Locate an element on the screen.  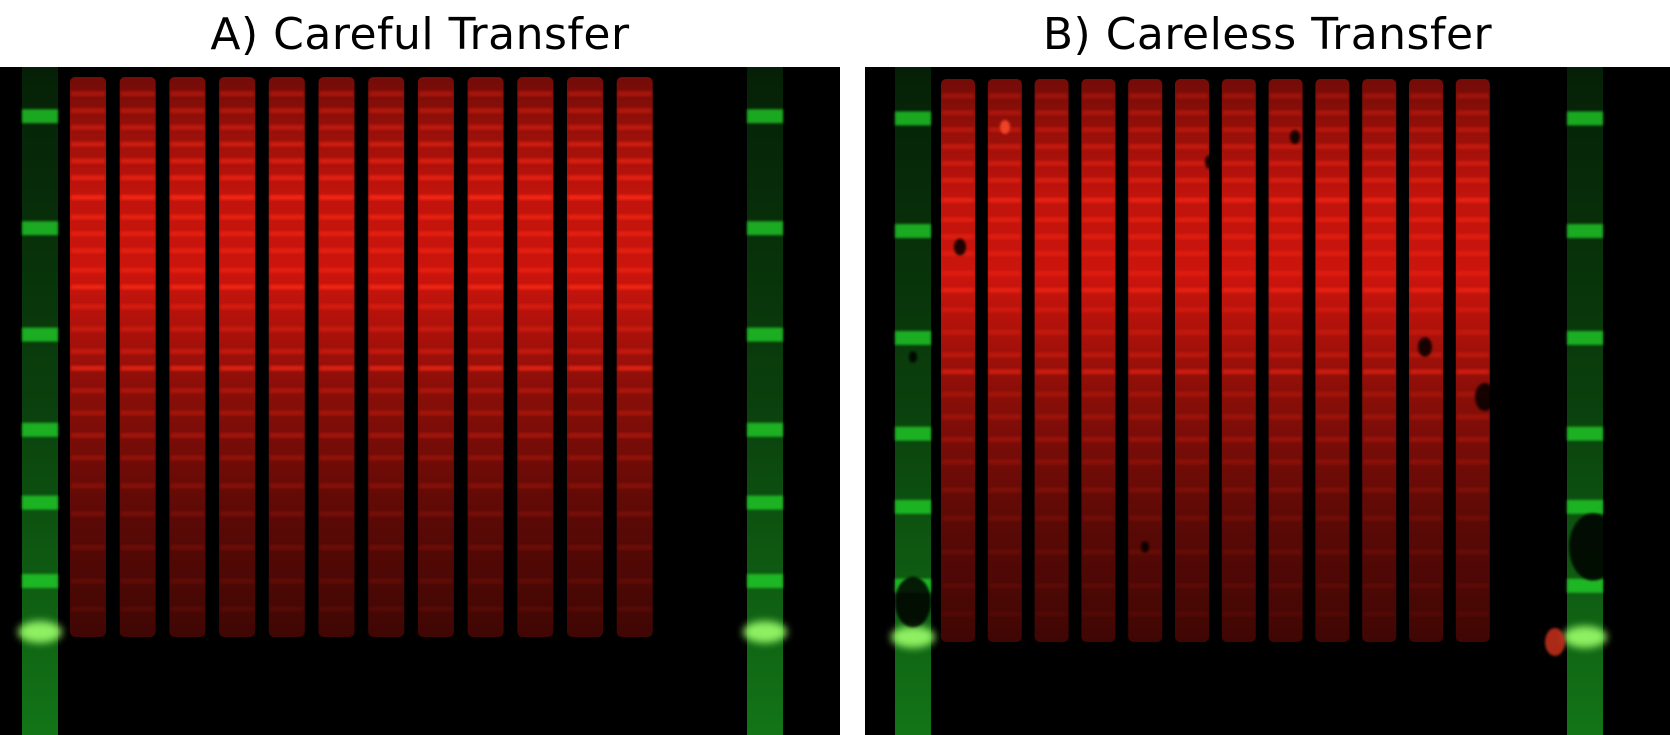
panel-a-title: A) Careful Transfer is located at coordinates (420, 34).